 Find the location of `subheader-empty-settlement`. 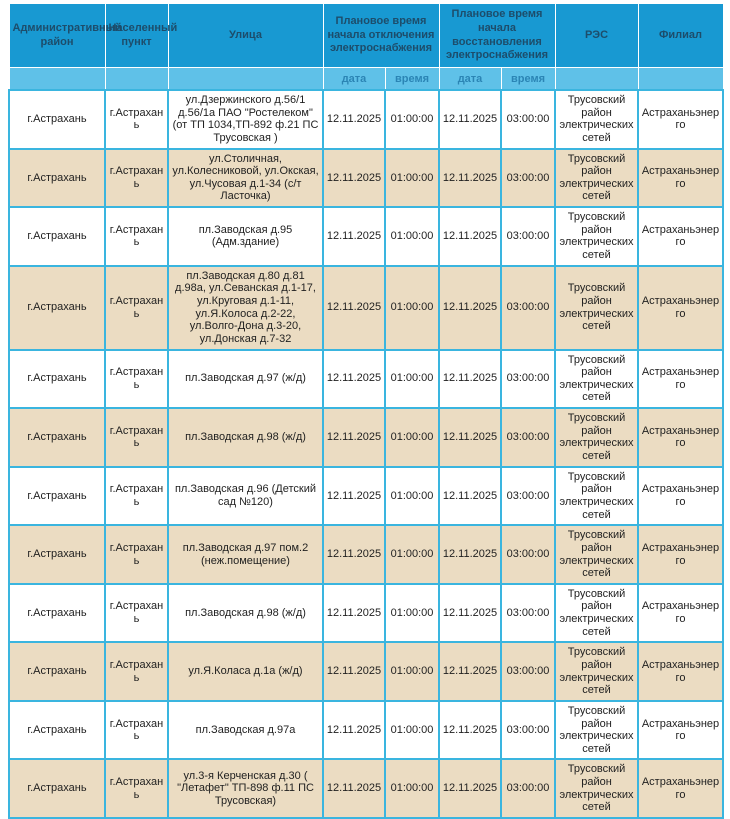

subheader-empty-settlement is located at coordinates (136, 79).